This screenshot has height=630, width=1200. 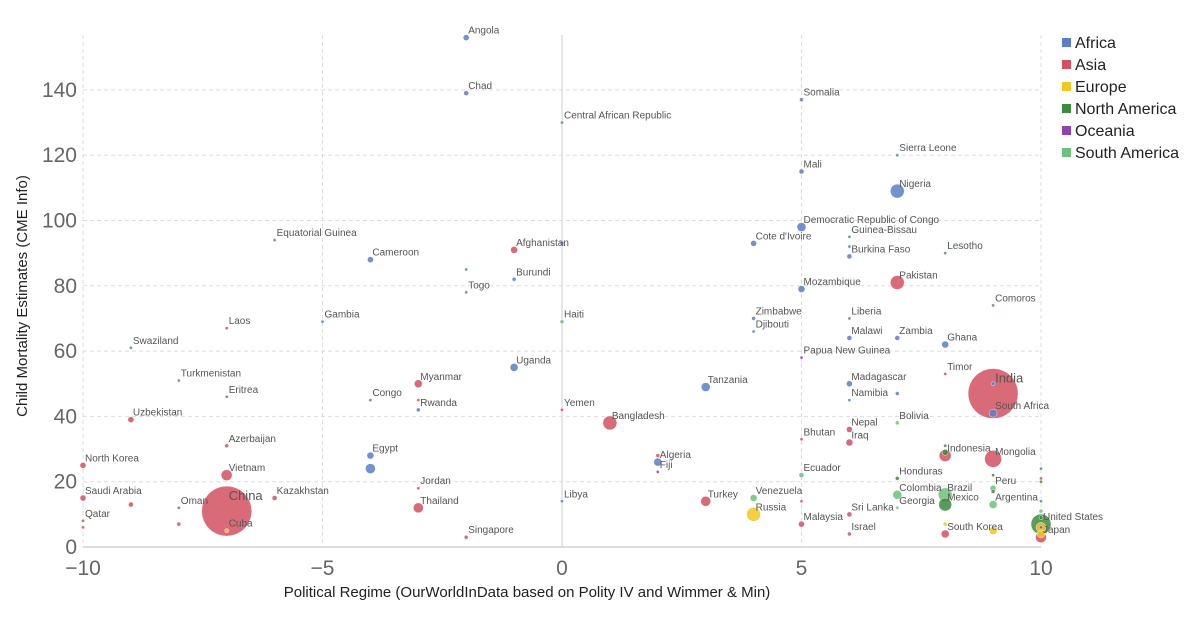 I want to click on legend-item: South America, so click(x=1120, y=153).